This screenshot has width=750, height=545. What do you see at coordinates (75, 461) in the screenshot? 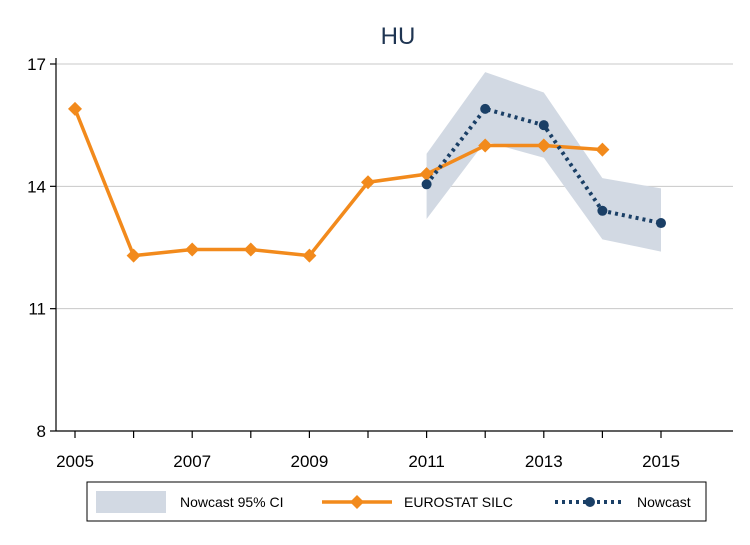
I see `x-tick-label: 2005` at bounding box center [75, 461].